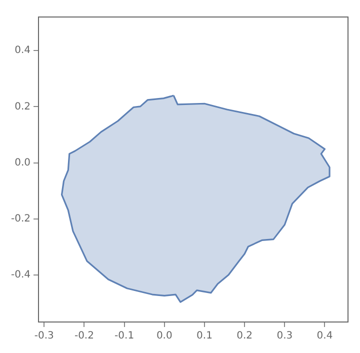  Describe the element at coordinates (20, 218) in the screenshot. I see `y-tick-label: -0.2` at that location.